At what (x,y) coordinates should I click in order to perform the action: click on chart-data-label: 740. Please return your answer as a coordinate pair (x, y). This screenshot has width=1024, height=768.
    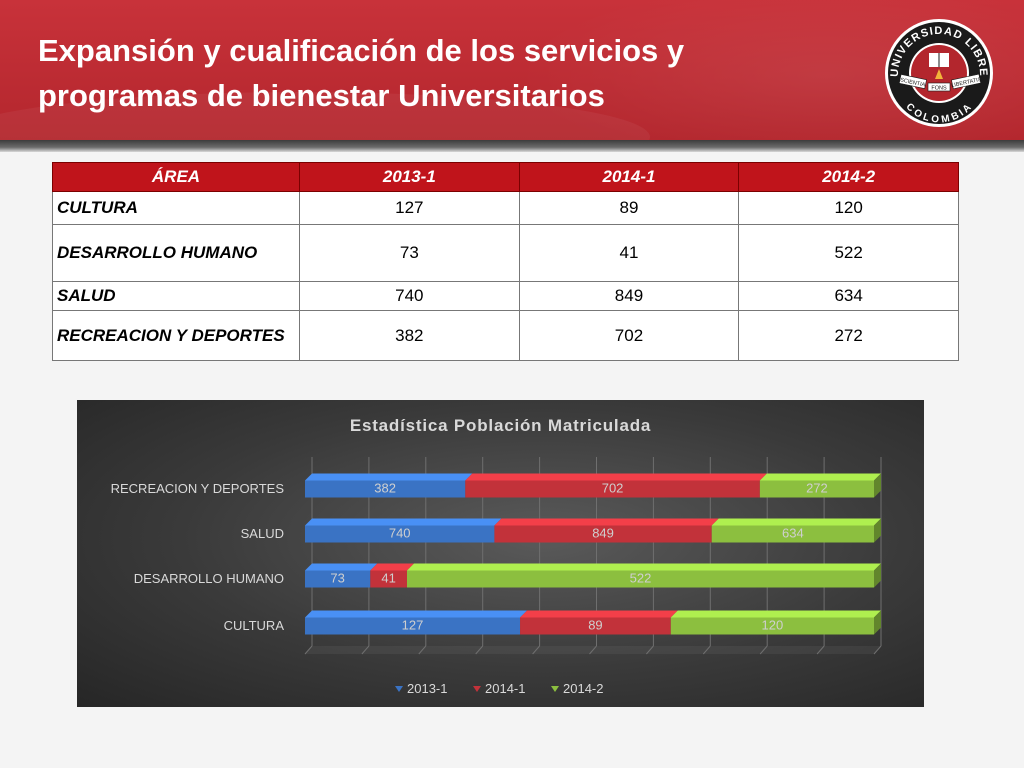
    Looking at the image, I should click on (400, 533).